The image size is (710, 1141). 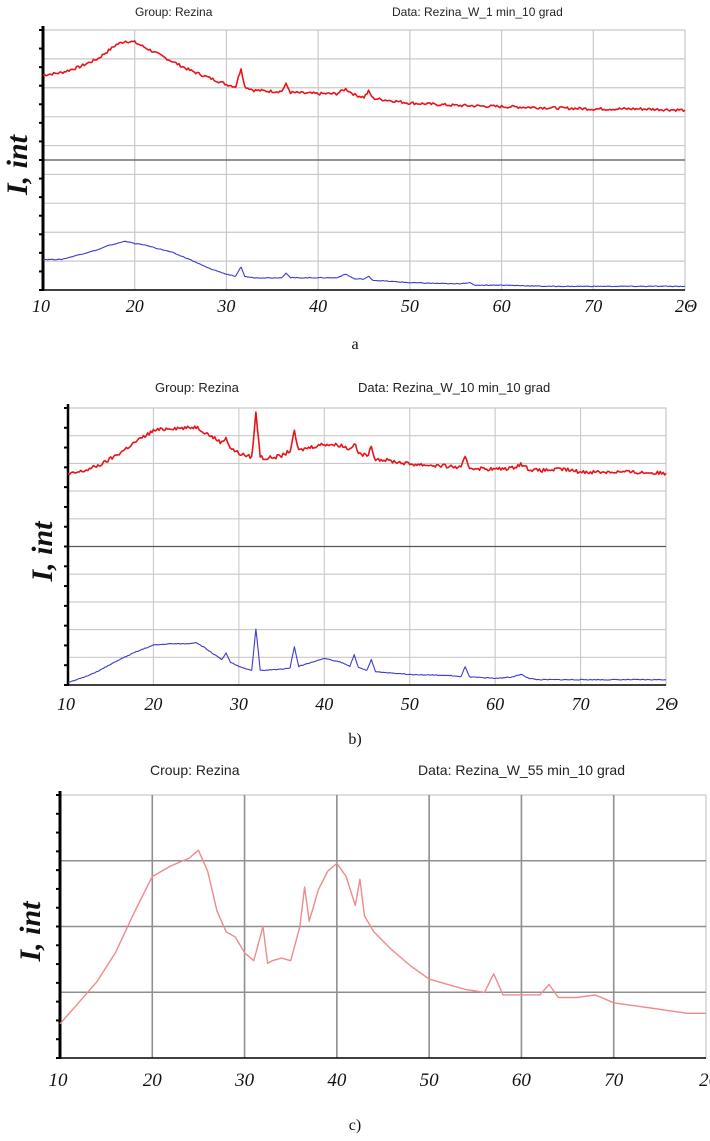 What do you see at coordinates (454, 387) in the screenshot?
I see `chart-header-data: Data: Rezina_W_10 min_10 grad` at bounding box center [454, 387].